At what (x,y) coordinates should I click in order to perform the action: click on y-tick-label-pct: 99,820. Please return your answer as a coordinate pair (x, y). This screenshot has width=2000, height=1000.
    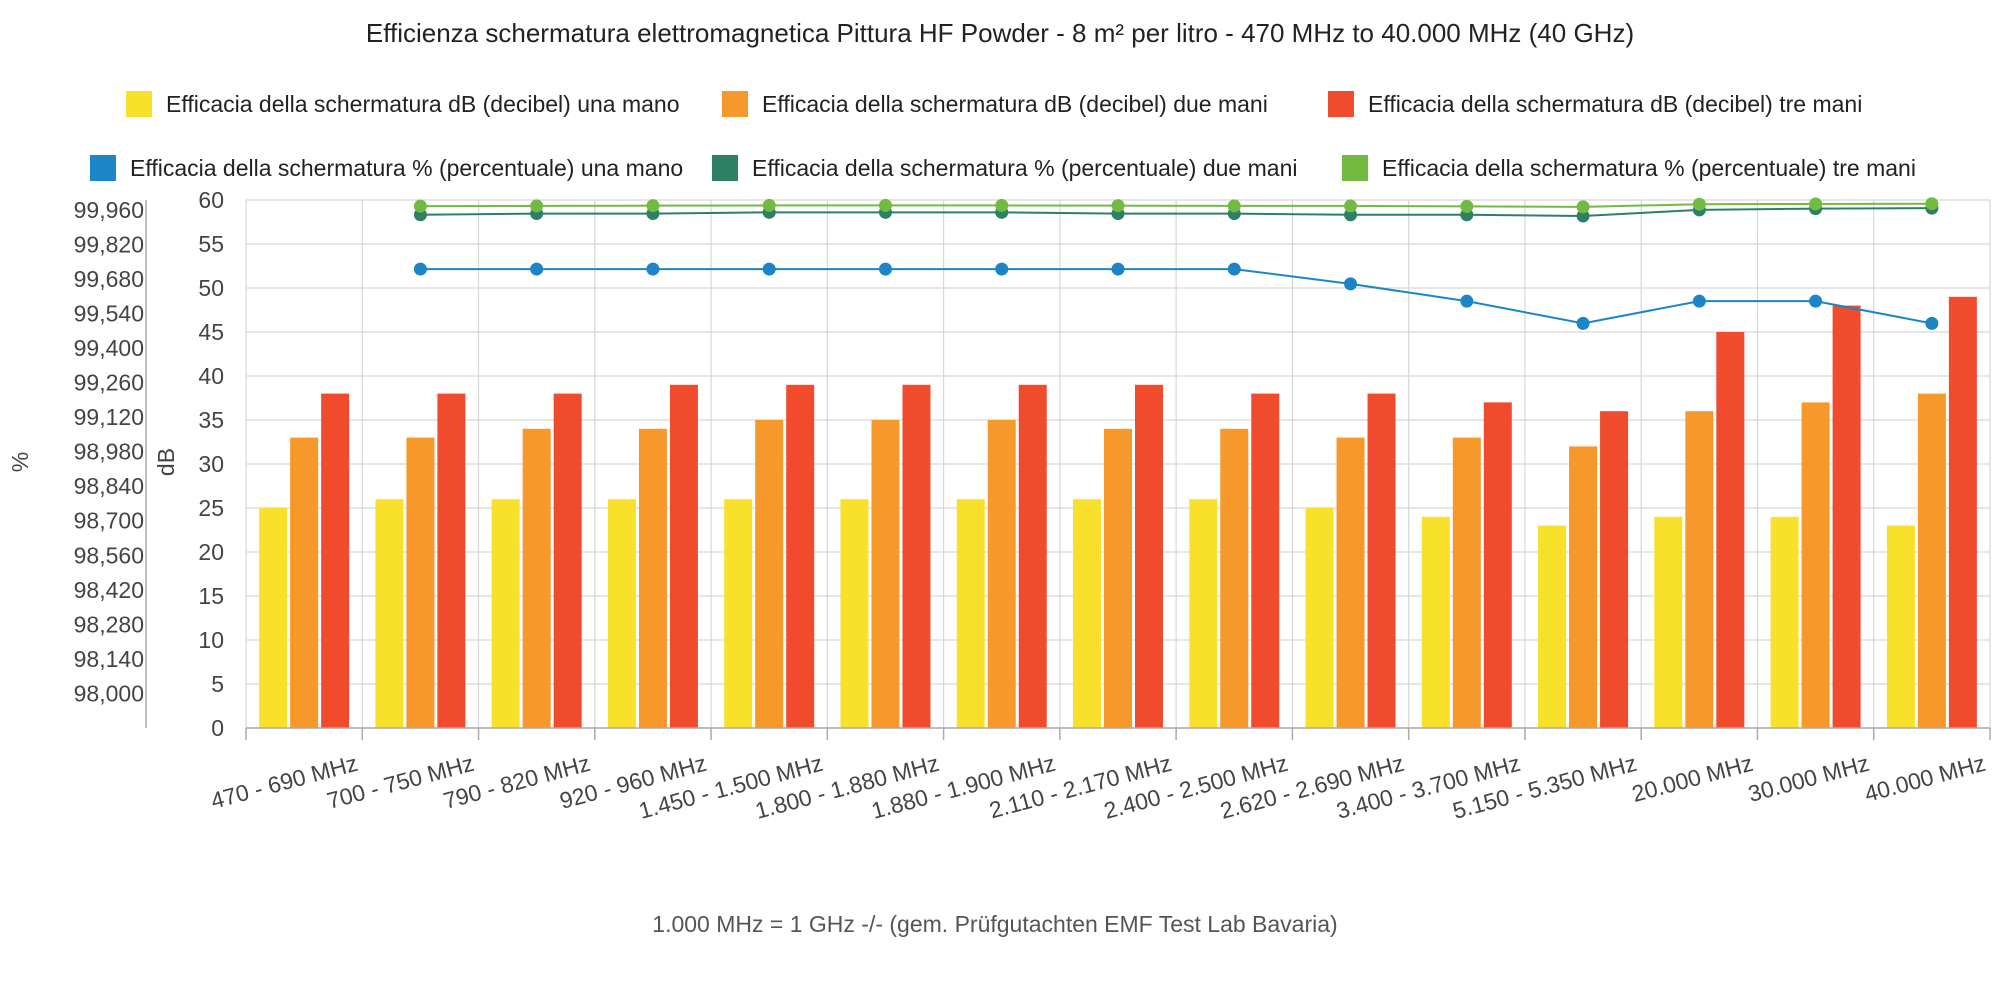
    Looking at the image, I should click on (109, 244).